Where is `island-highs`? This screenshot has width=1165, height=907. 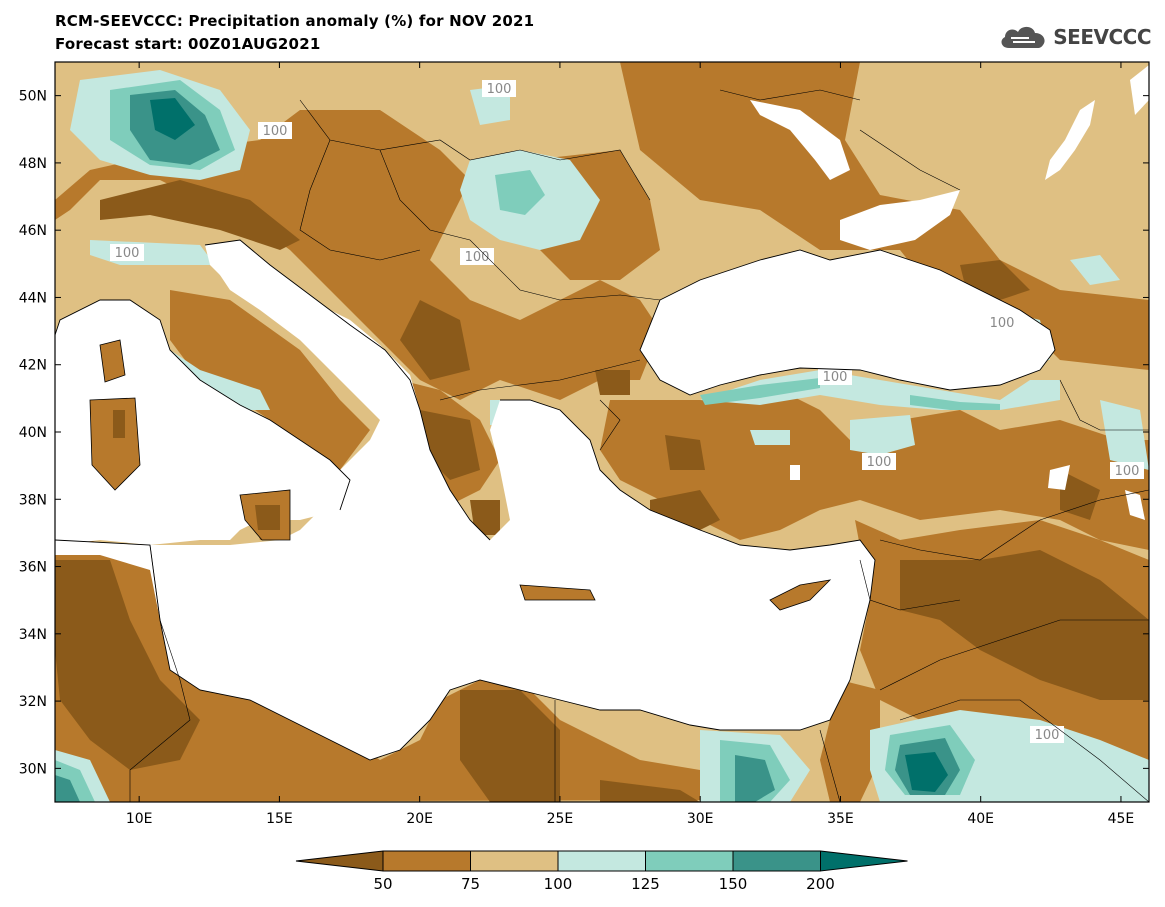
island-highs is located at coordinates (196, 470).